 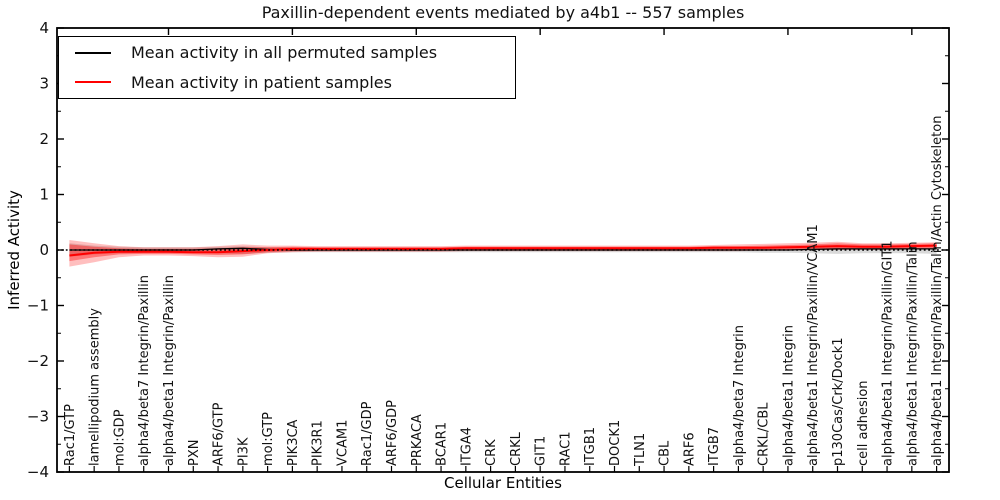 I want to click on x-tick-label: VCAM1, so click(x=342, y=443).